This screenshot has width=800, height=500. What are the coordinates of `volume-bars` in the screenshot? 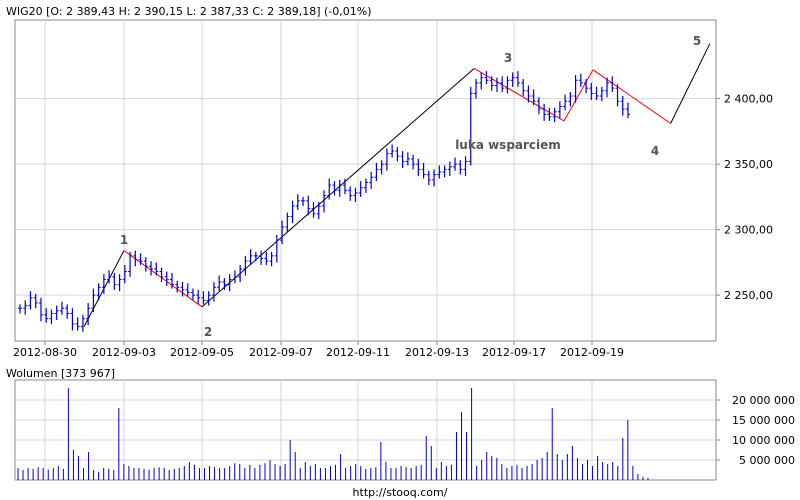 It's located at (333, 434).